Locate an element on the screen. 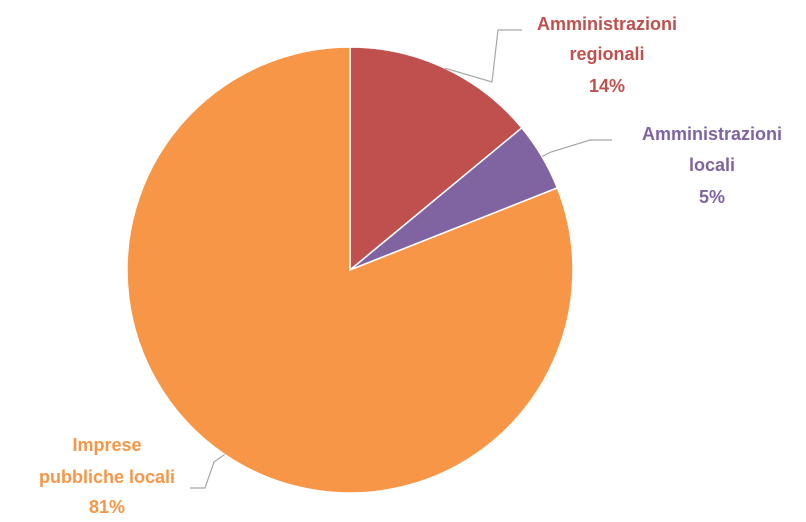  label-imprese-pubbliche-locali: Imprese pubbliche locali 81% is located at coordinates (107, 476).